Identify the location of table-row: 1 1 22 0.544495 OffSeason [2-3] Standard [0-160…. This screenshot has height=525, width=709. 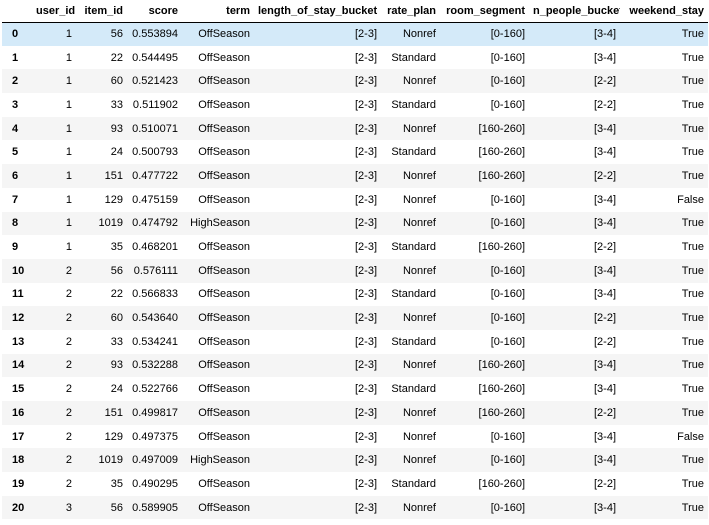
(355, 57).